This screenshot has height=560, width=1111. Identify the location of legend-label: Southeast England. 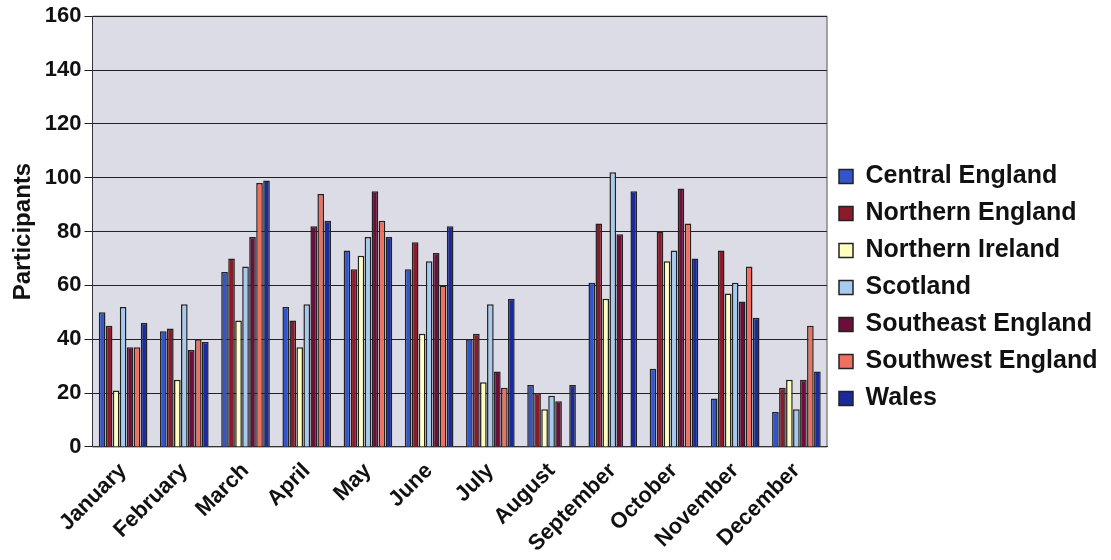
(978, 322).